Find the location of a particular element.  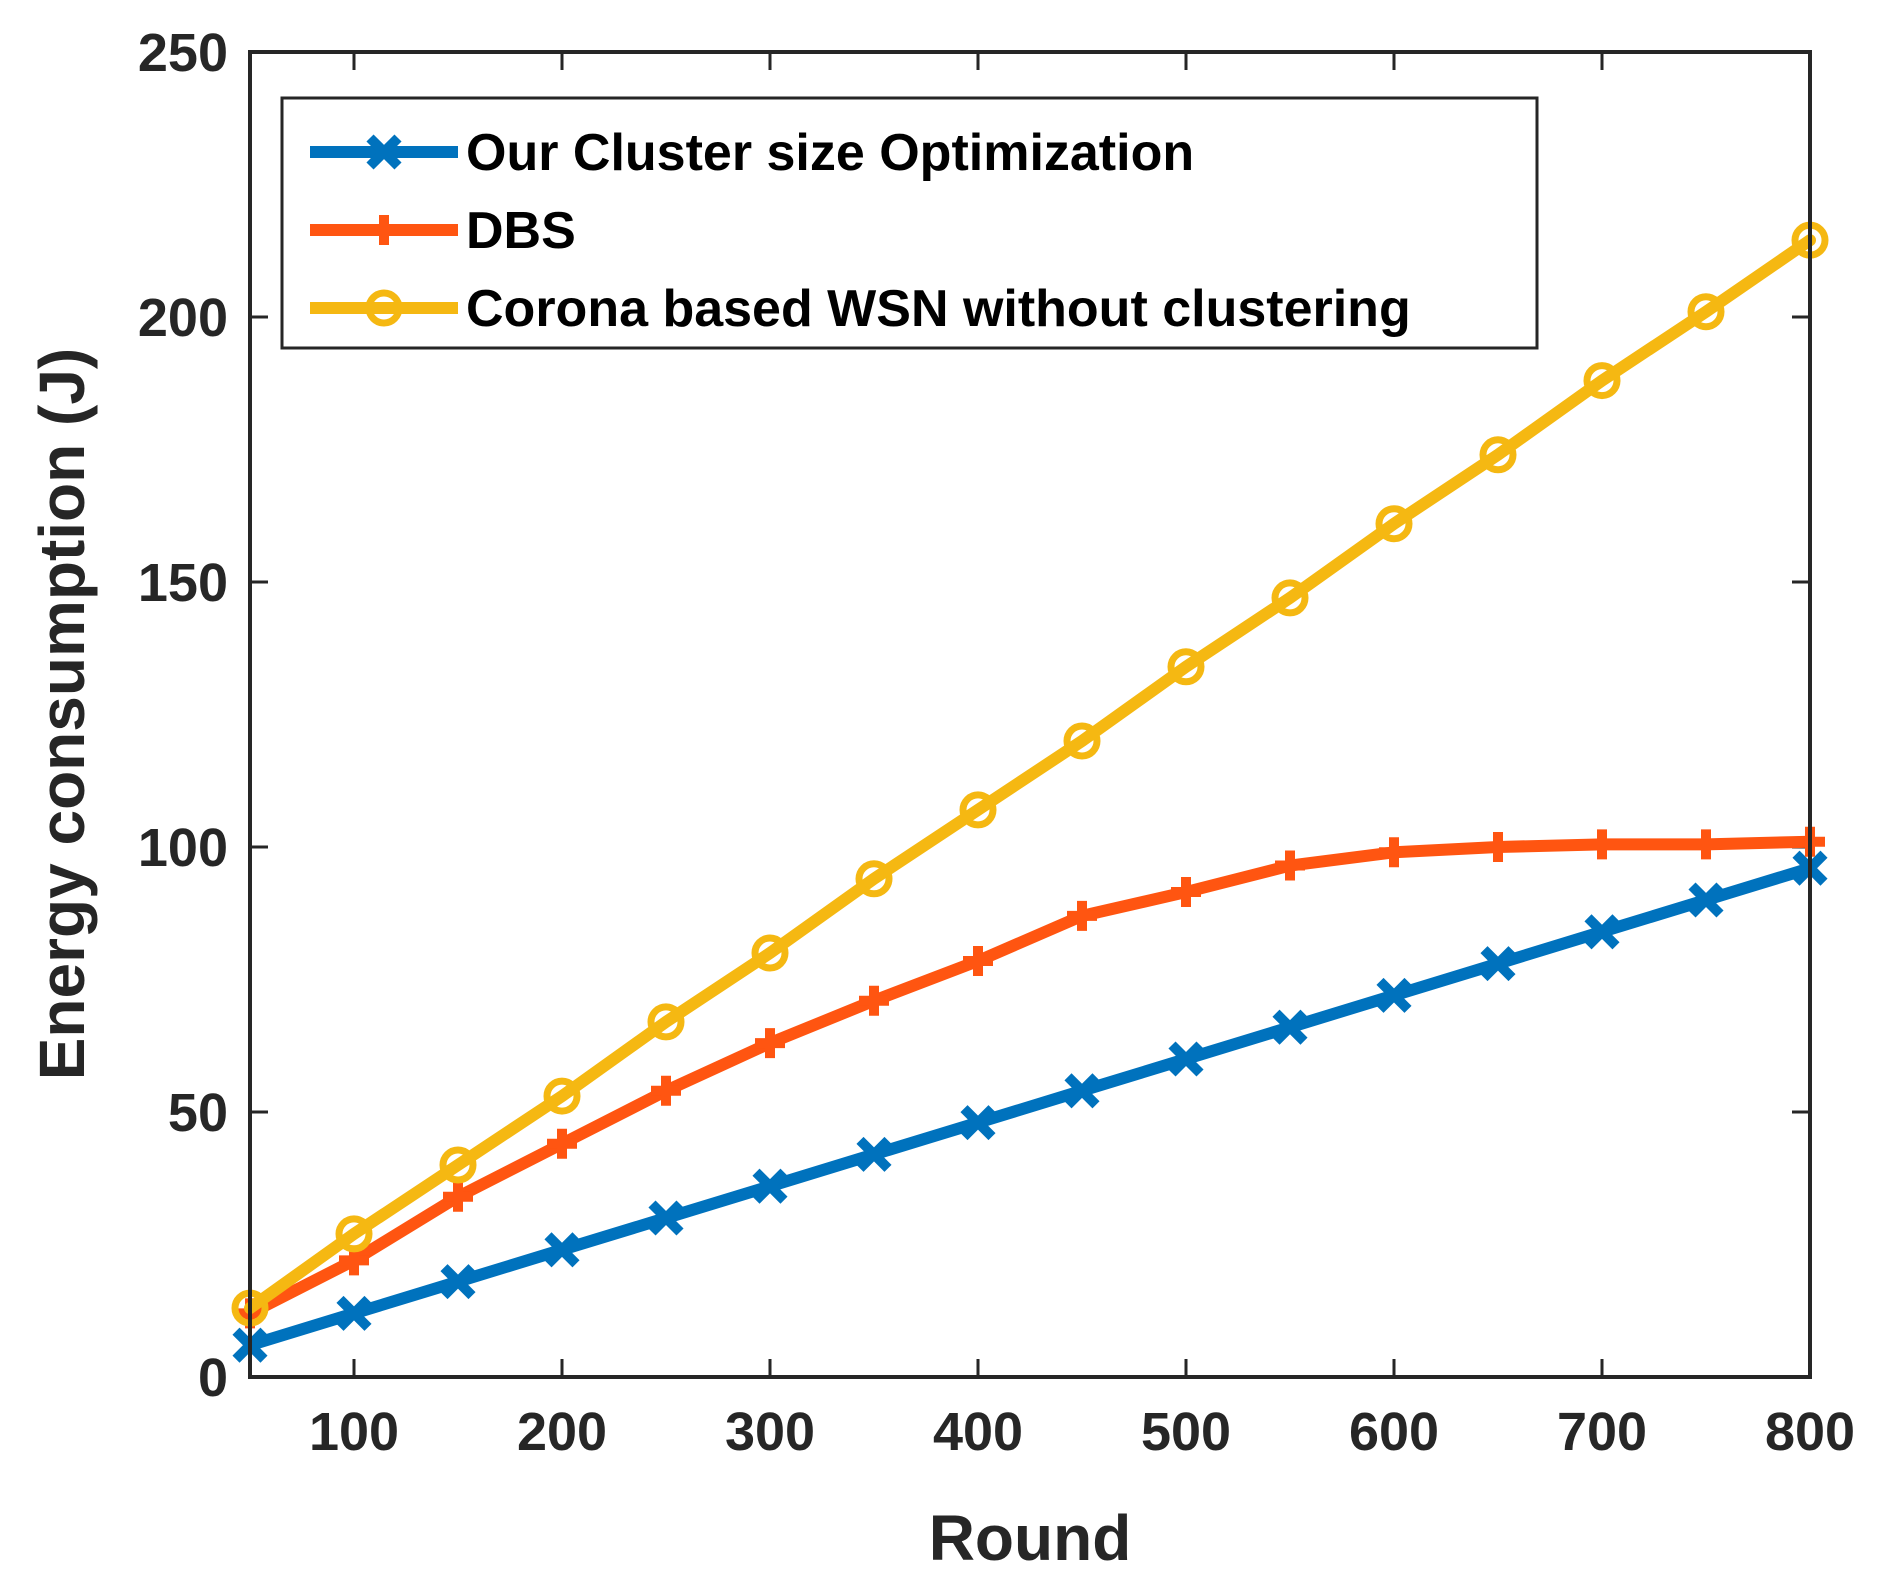

x-tick-label: 600 is located at coordinates (1394, 1432).